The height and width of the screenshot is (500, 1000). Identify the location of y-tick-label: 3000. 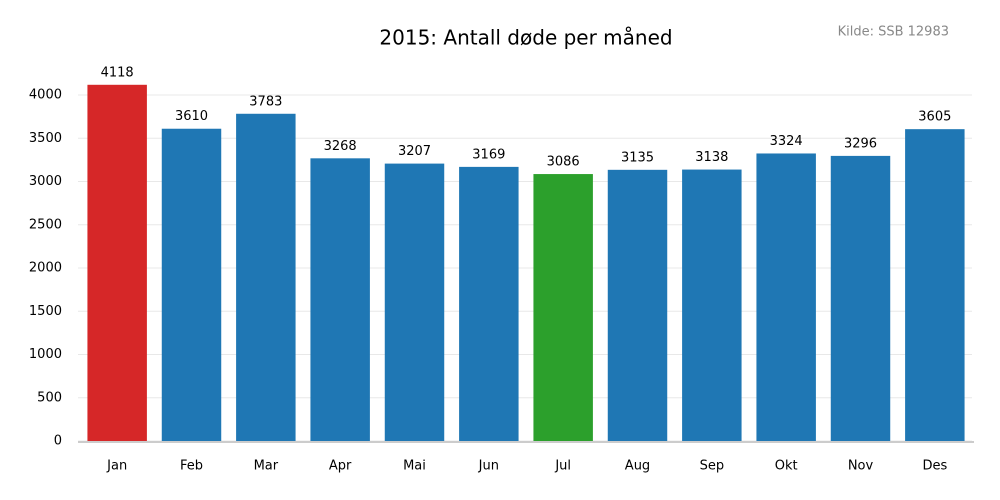
(45, 181).